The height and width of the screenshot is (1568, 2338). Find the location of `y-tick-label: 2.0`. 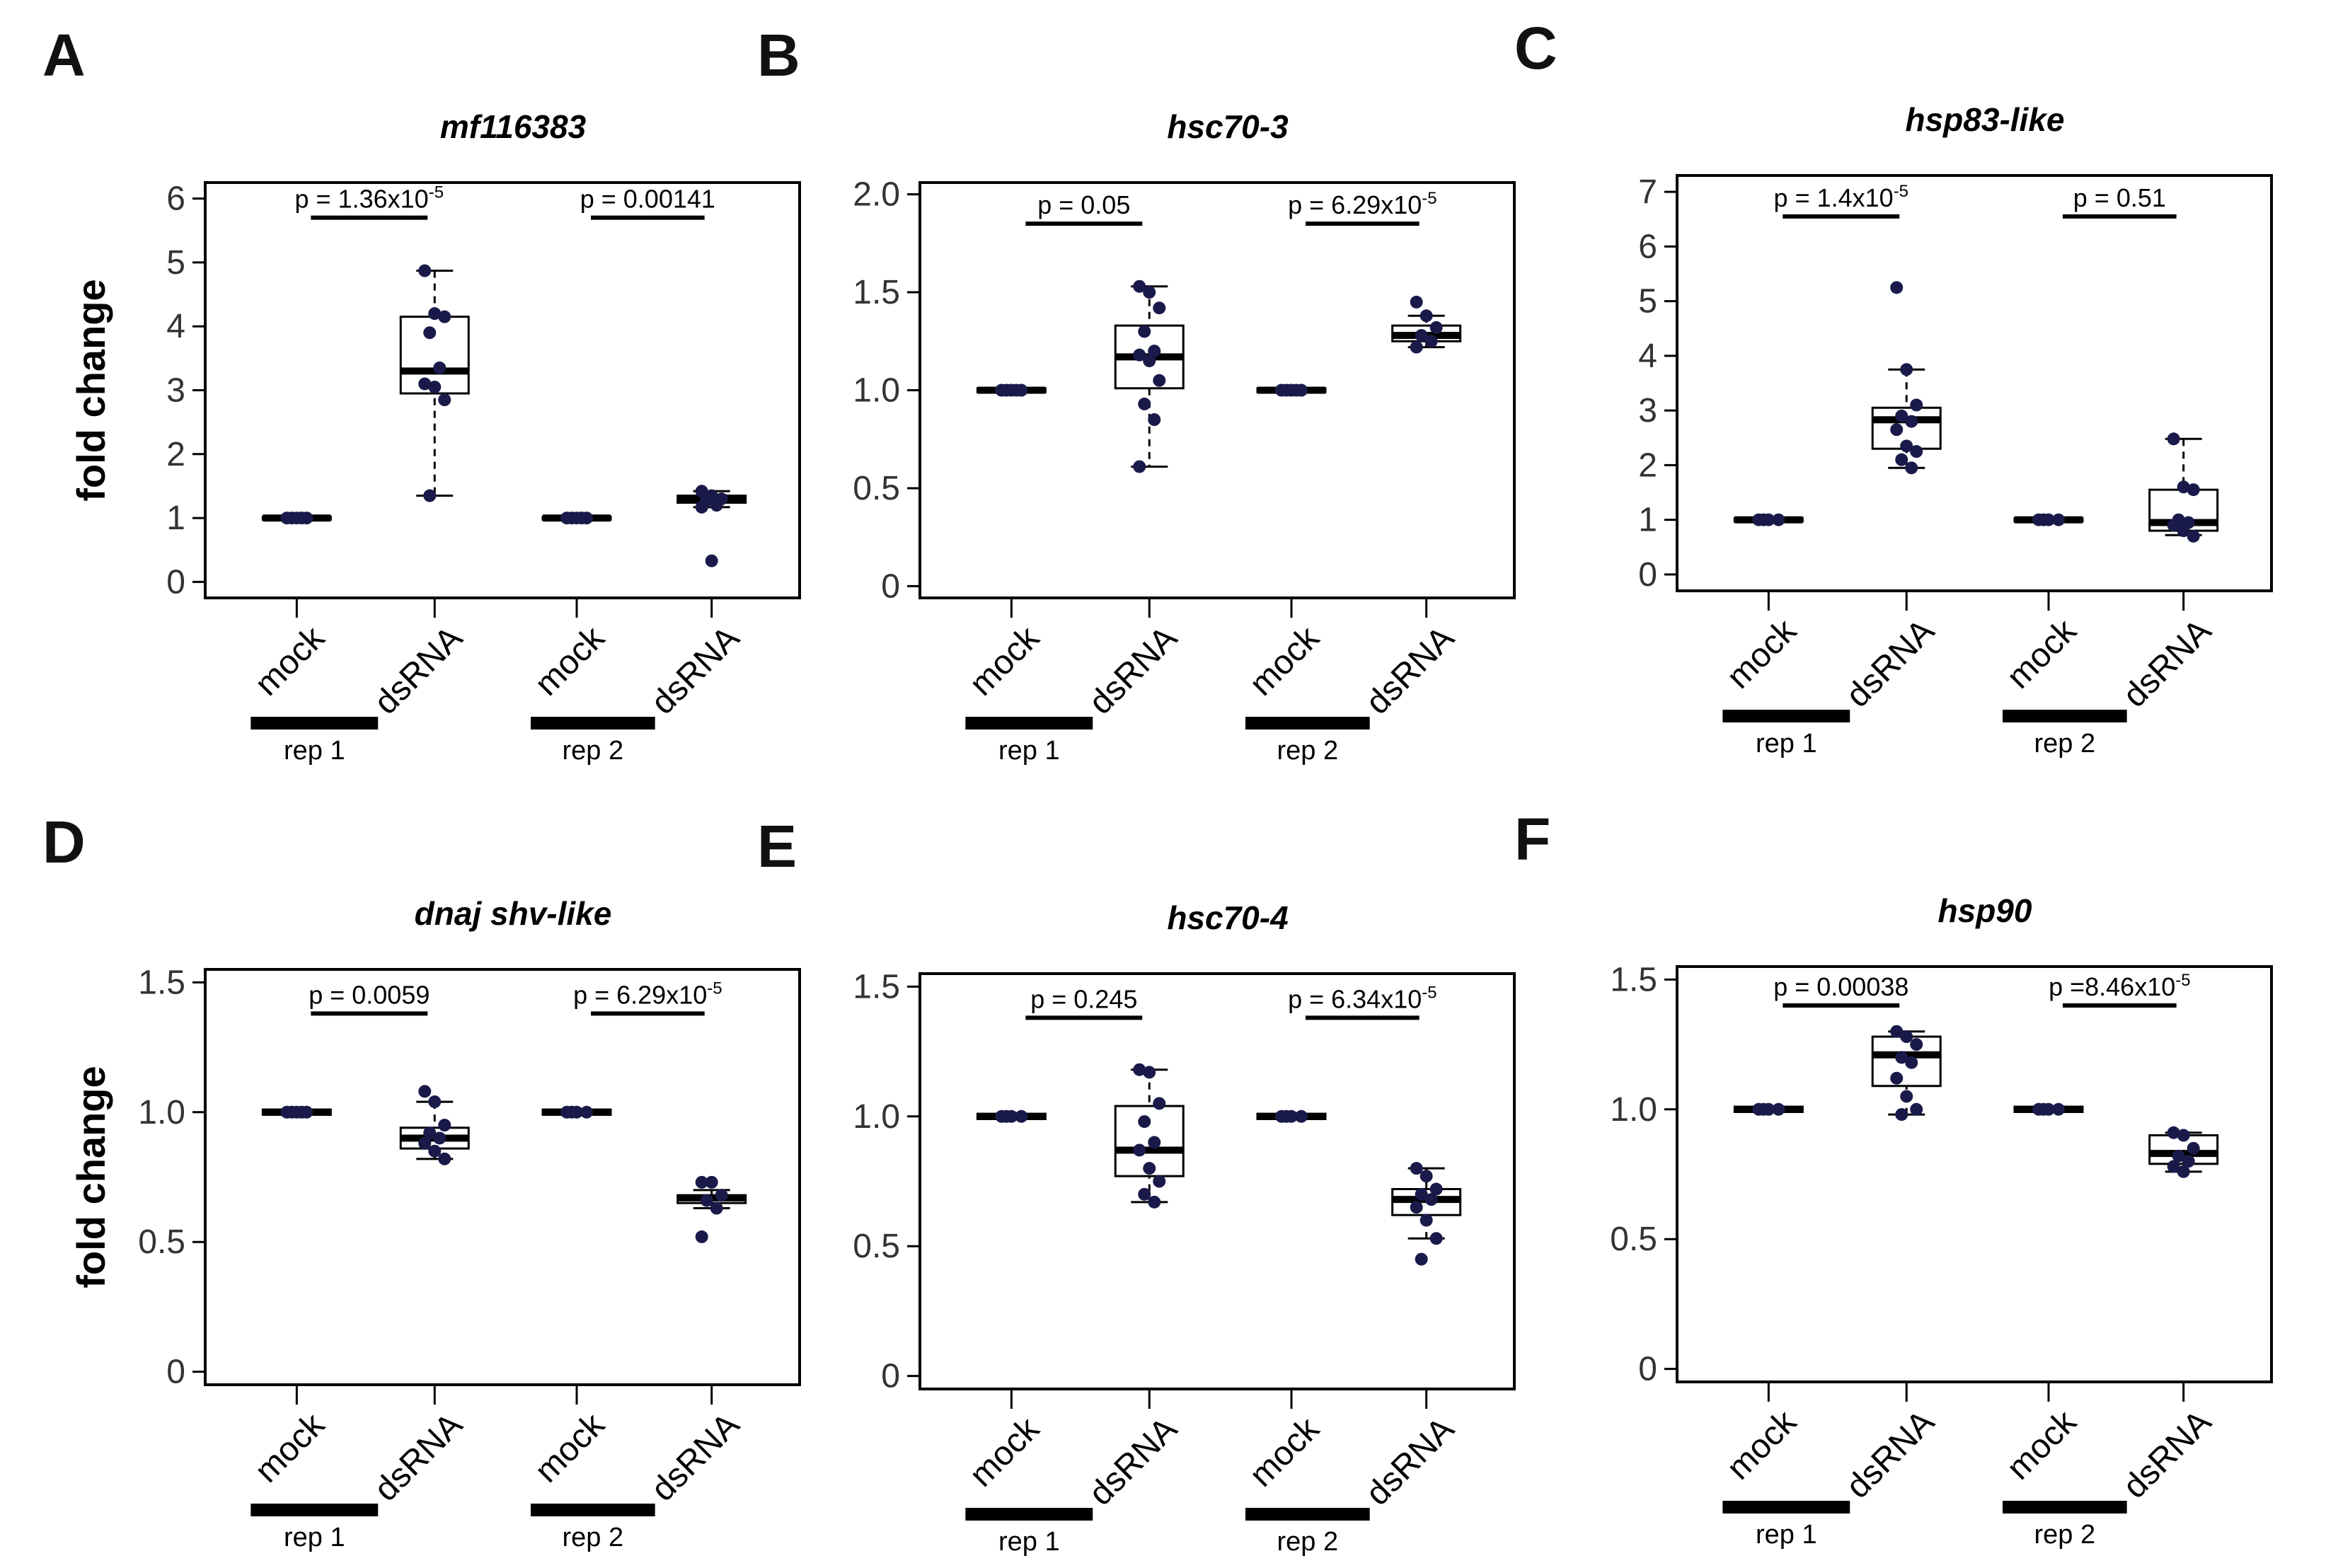

y-tick-label: 2.0 is located at coordinates (877, 195).